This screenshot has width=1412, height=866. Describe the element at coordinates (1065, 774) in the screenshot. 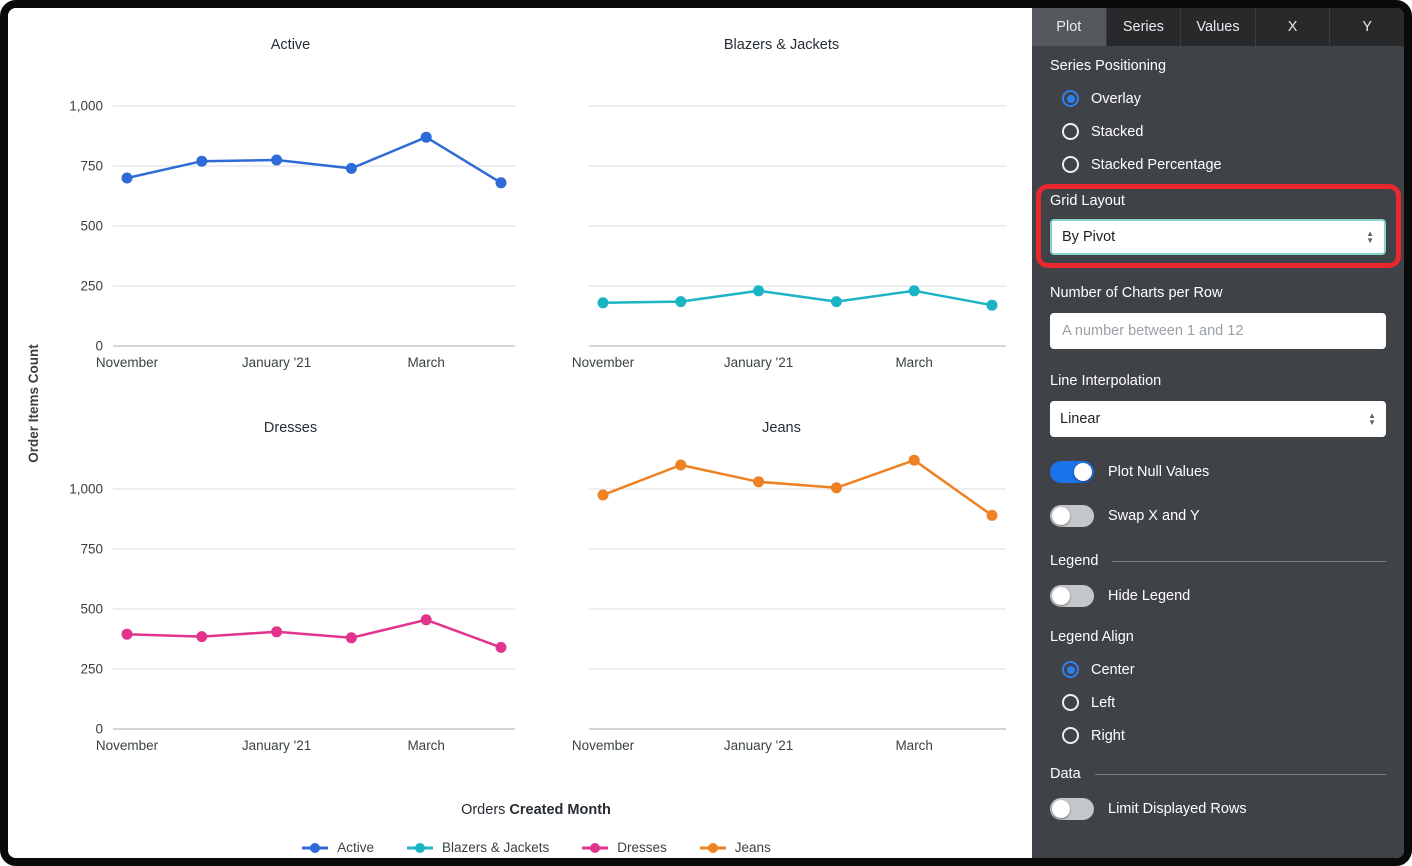

I see `data-section-title: Data` at that location.